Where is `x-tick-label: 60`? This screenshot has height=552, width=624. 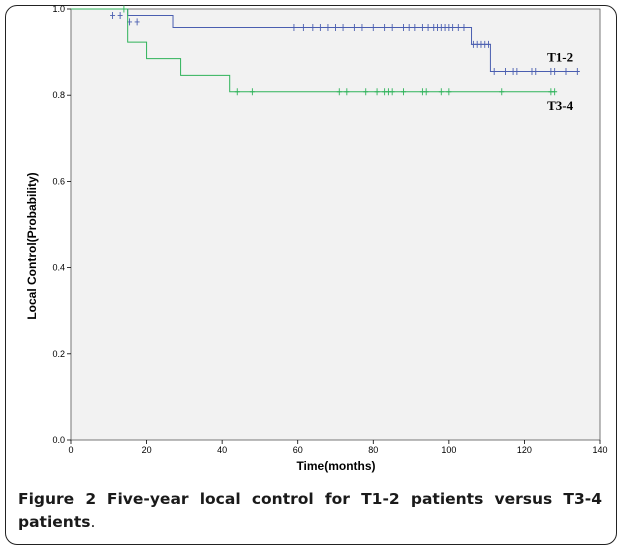
x-tick-label: 60 is located at coordinates (298, 450).